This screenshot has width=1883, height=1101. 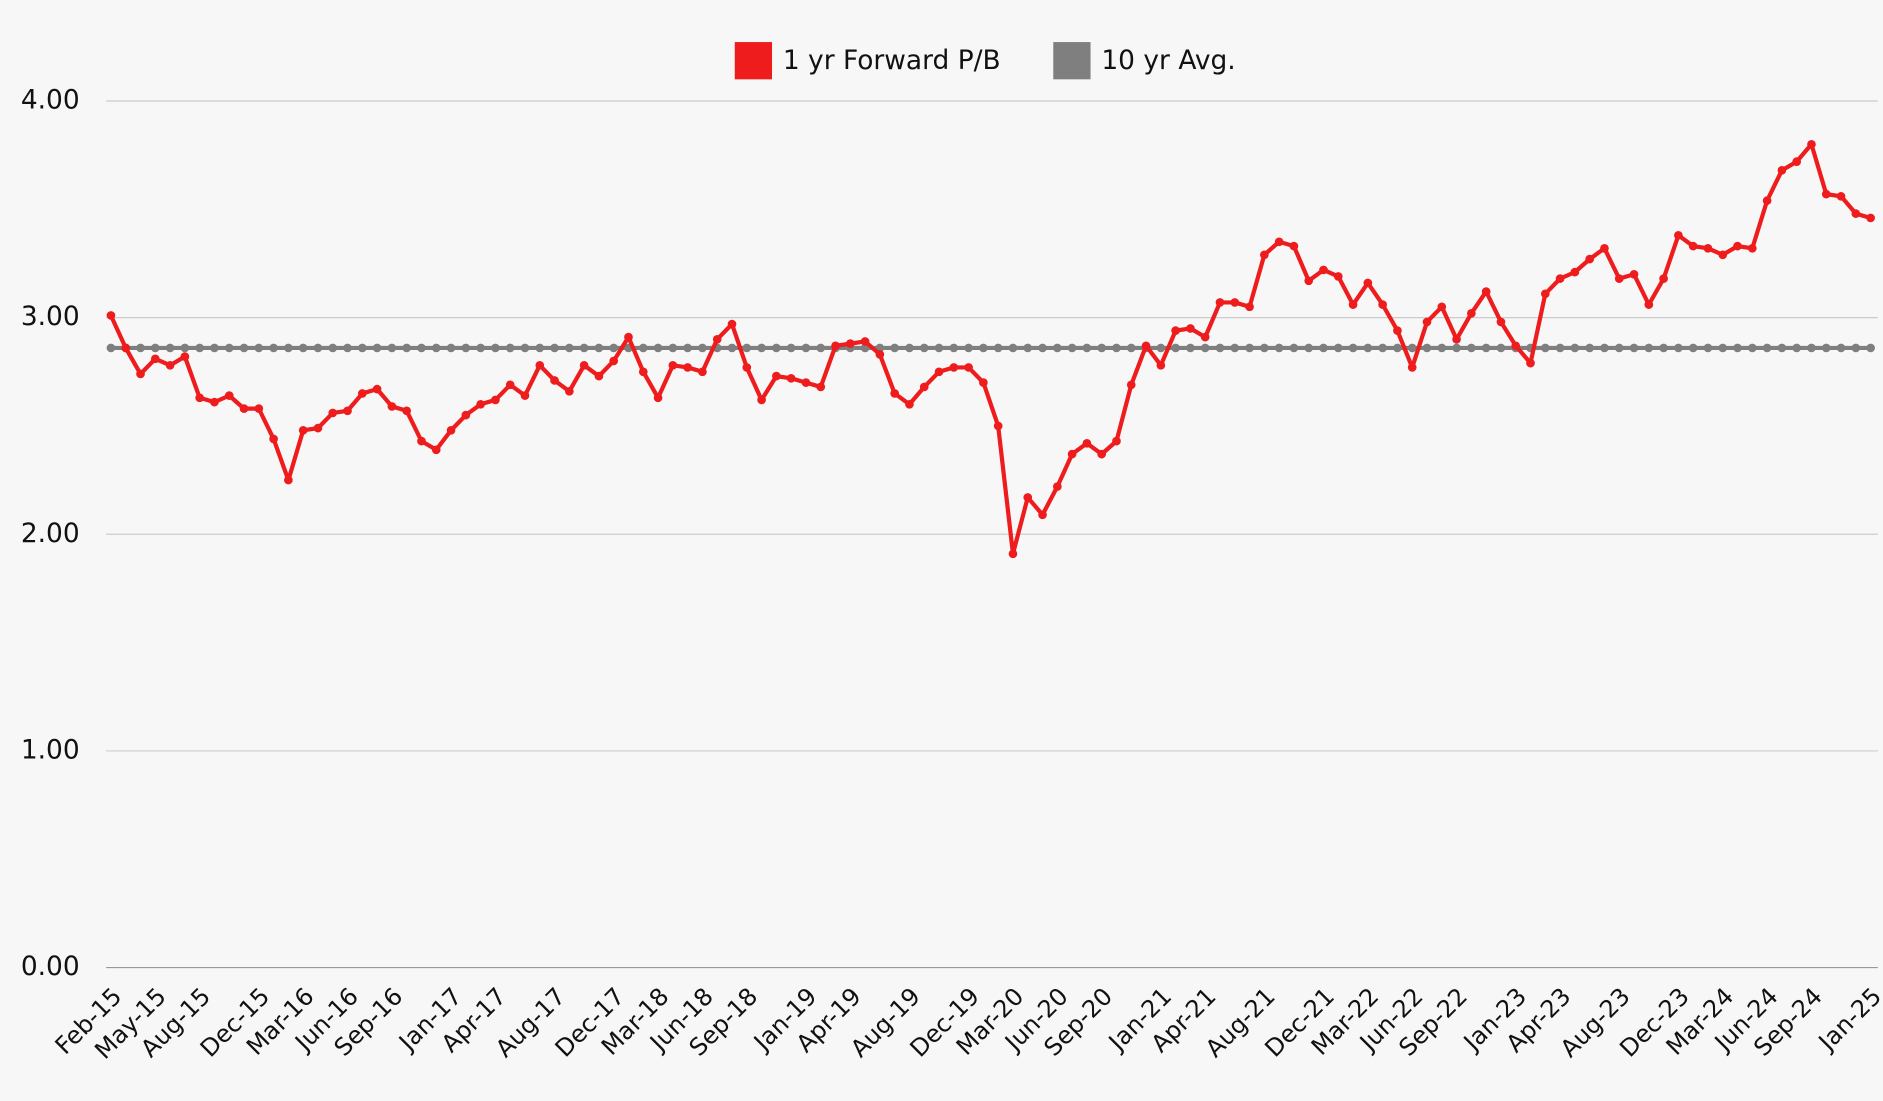 I want to click on y-tick-label: 0.00, so click(x=50, y=966).